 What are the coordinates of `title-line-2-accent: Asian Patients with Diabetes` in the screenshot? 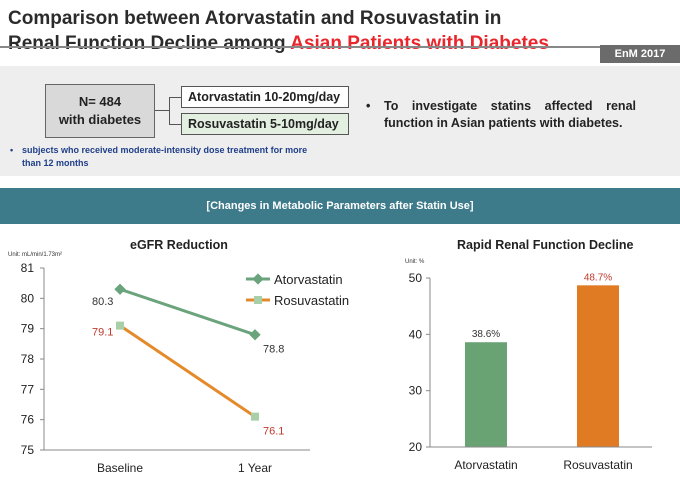 It's located at (419, 43).